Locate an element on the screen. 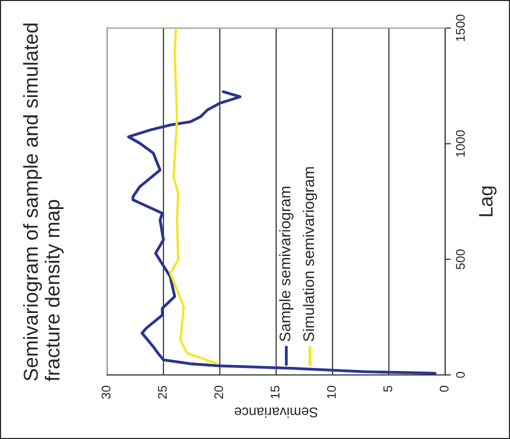 This screenshot has height=439, width=510. x-tick-label: 0 is located at coordinates (444, 389).